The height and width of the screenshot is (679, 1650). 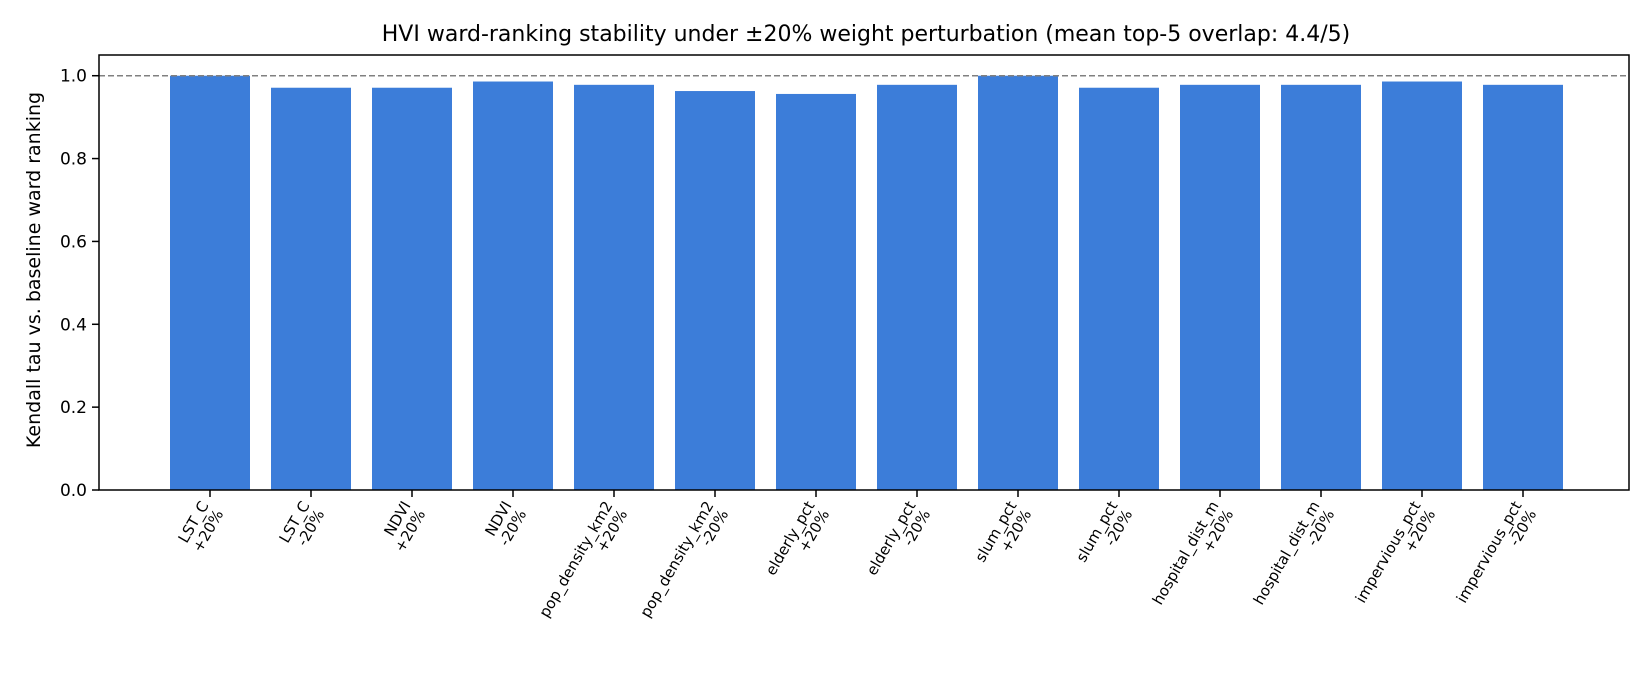 I want to click on bar-LST_C-plus, so click(x=210, y=282).